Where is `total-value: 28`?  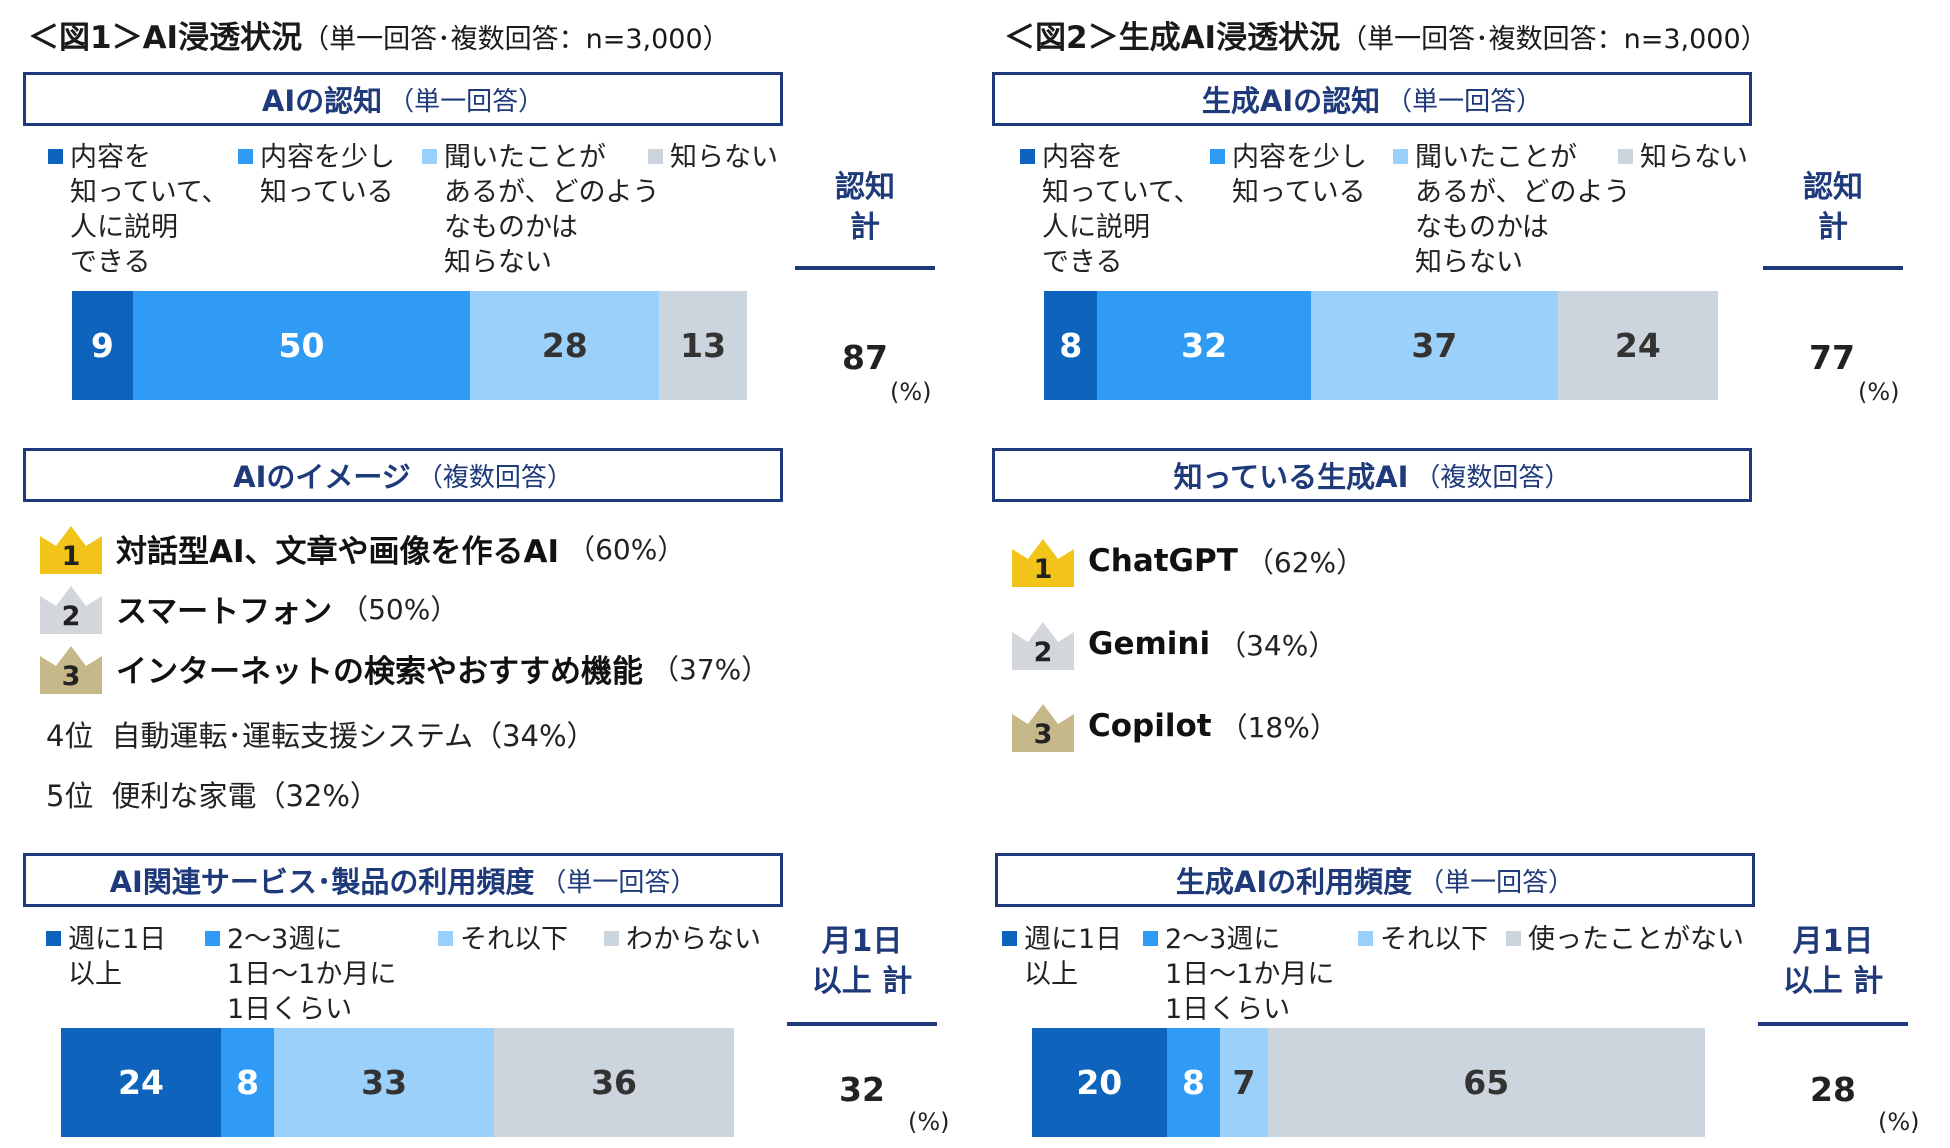
total-value: 28 is located at coordinates (1833, 1089).